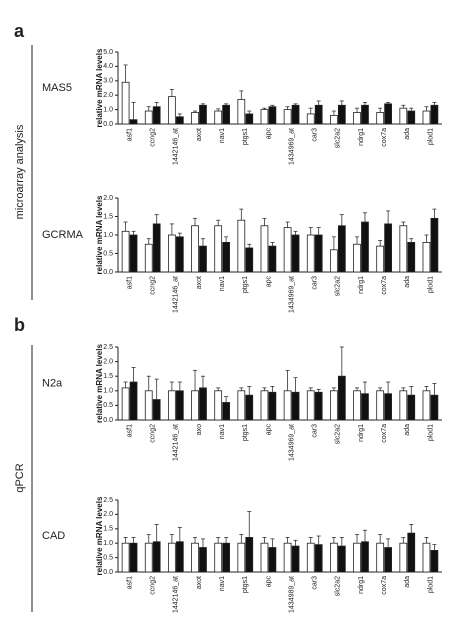  Describe the element at coordinates (108, 500) in the screenshot. I see `y-tick-label: 2.5` at that location.